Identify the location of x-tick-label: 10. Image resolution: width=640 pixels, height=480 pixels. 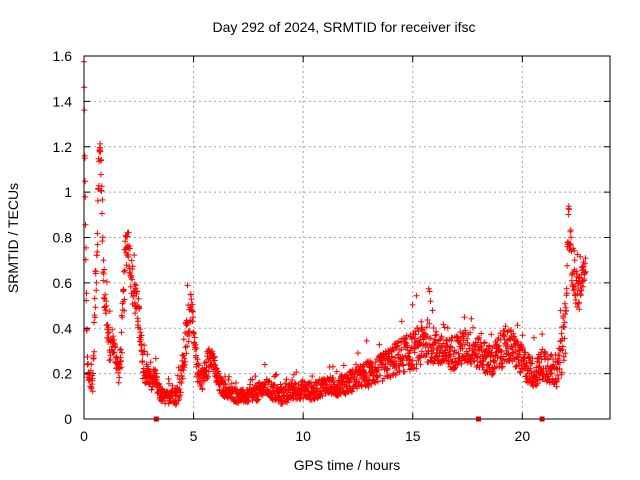
(303, 436).